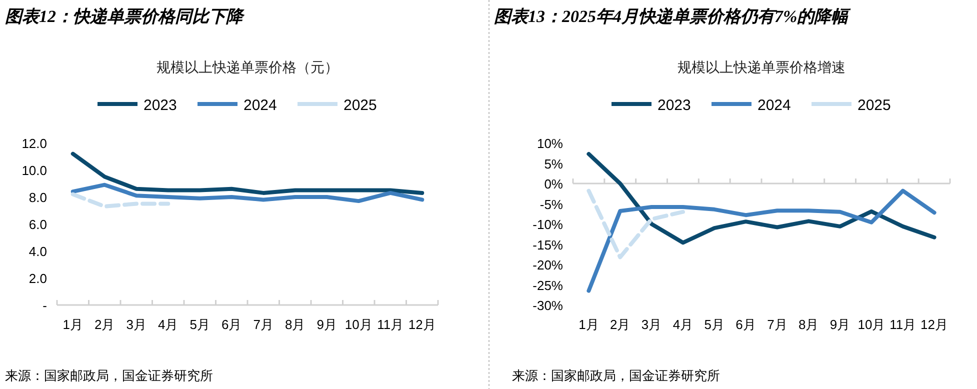 The height and width of the screenshot is (389, 977). I want to click on y-tick-label: 6.0, so click(37, 224).